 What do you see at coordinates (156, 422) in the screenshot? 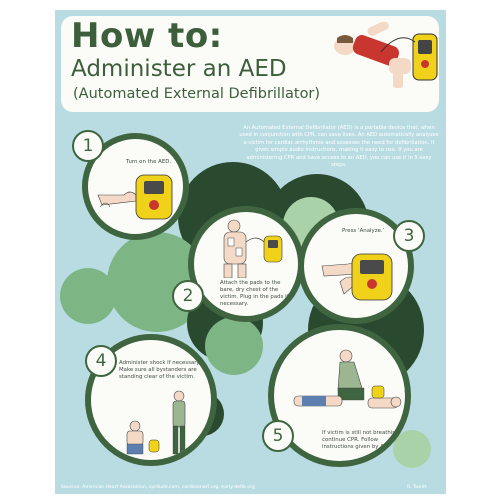
I see `stand-clear-shock-illustration` at bounding box center [156, 422].